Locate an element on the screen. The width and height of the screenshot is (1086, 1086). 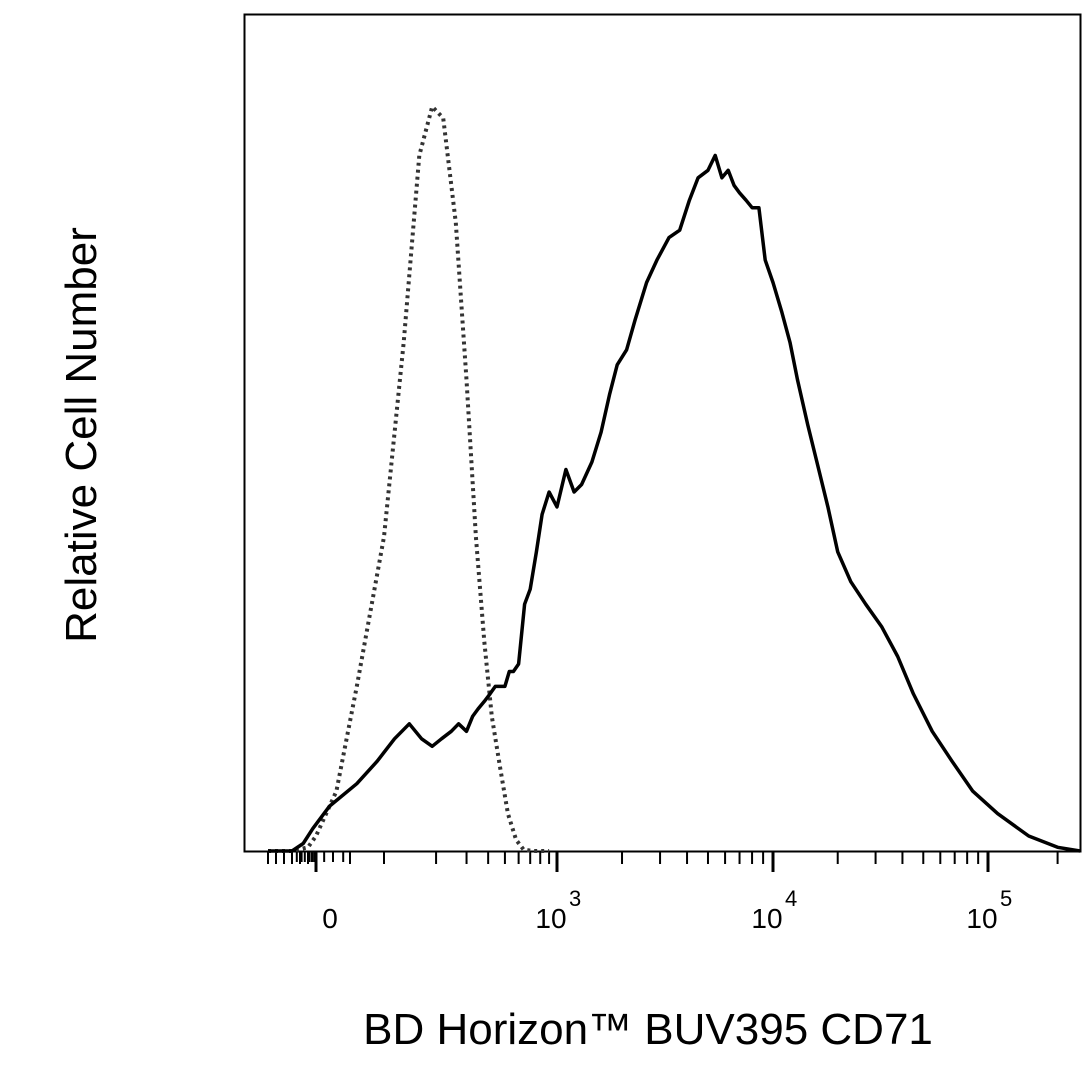
x-tick-label: 10⁴ is located at coordinates (774, 910).